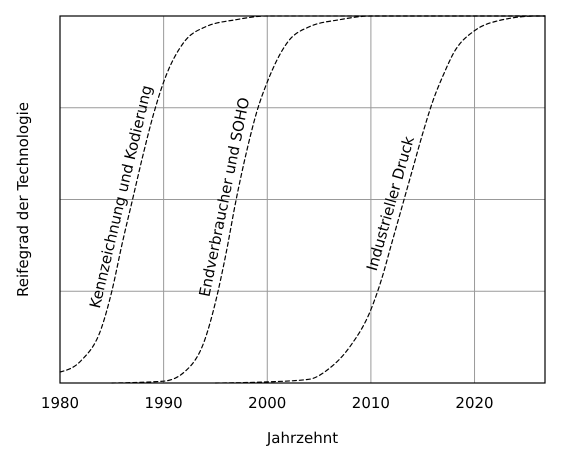  What do you see at coordinates (60, 403) in the screenshot?
I see `x-tick-label: 1980` at bounding box center [60, 403].